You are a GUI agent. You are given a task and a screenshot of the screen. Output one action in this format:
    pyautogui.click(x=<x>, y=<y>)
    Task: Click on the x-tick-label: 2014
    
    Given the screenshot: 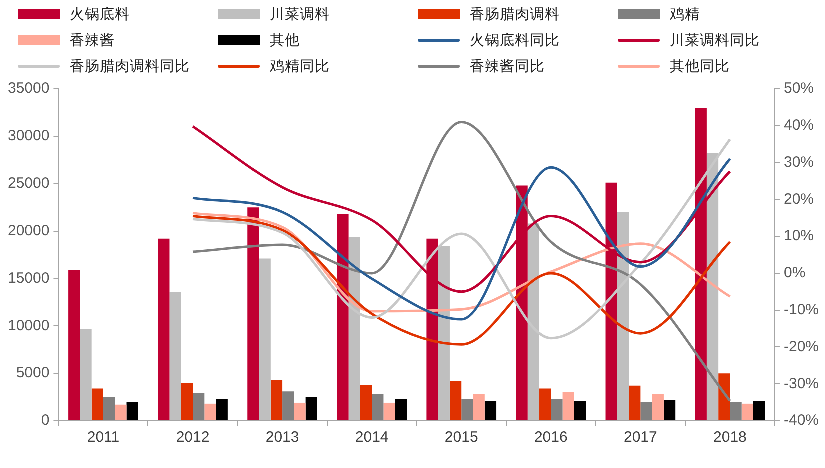 What is the action you would take?
    pyautogui.click(x=372, y=437)
    